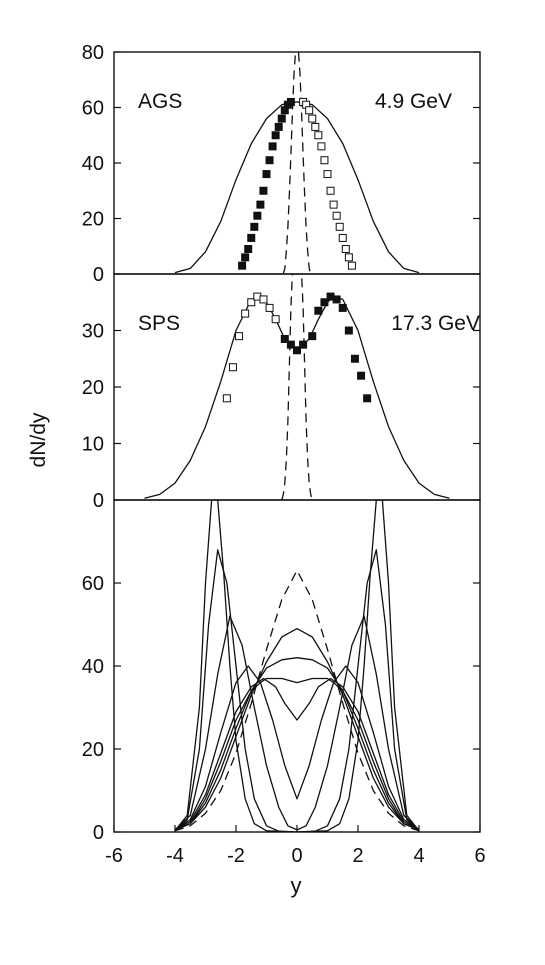  Describe the element at coordinates (479, 856) in the screenshot. I see `x-tick-label: 6` at that location.